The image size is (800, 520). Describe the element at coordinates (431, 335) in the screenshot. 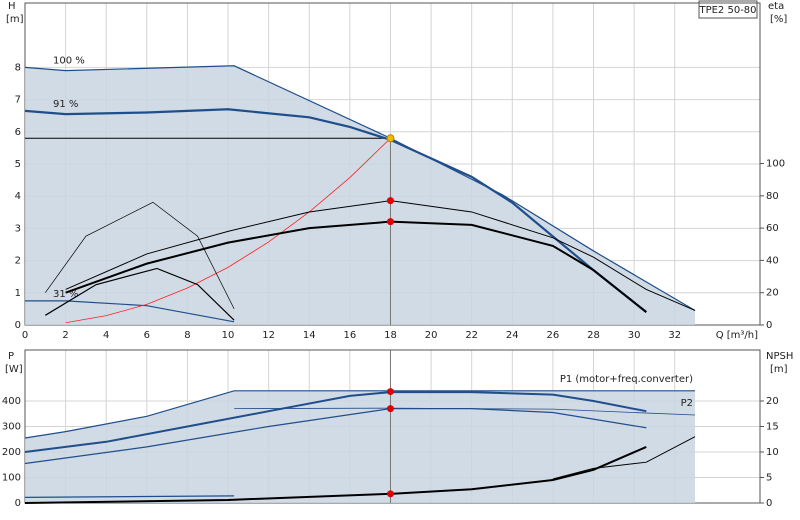

I see `x-tick-label: 20` at that location.